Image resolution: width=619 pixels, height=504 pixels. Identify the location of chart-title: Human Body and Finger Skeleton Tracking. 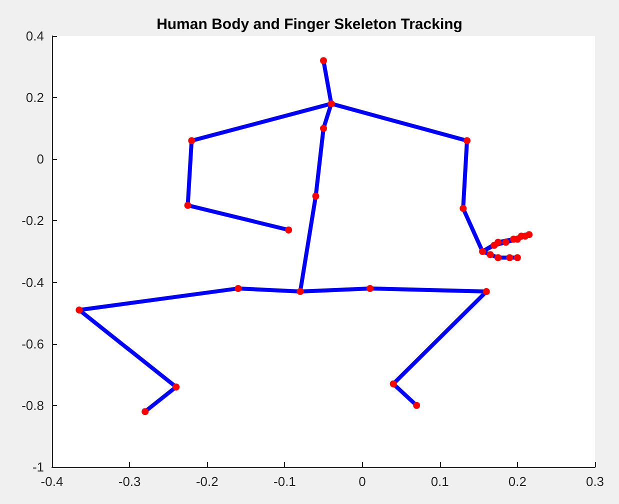
(309, 24).